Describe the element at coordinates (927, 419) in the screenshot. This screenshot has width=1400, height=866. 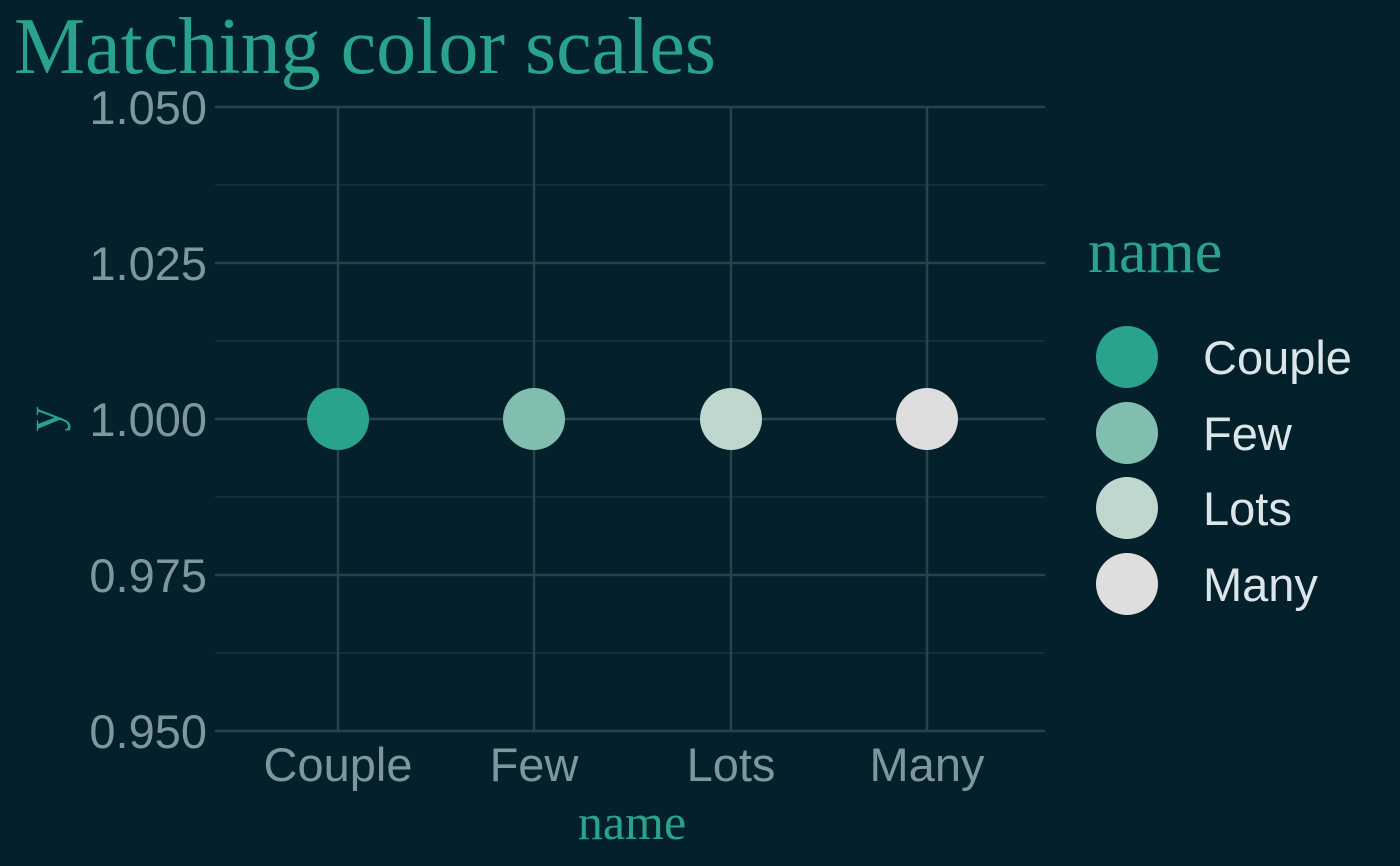
I see `data-point-many` at that location.